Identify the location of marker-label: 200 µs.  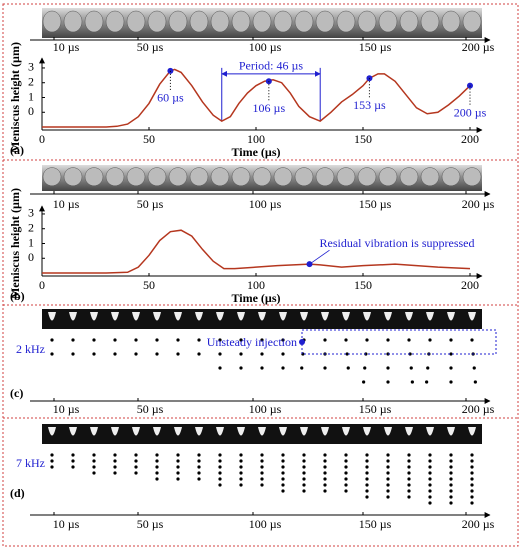
(470, 112).